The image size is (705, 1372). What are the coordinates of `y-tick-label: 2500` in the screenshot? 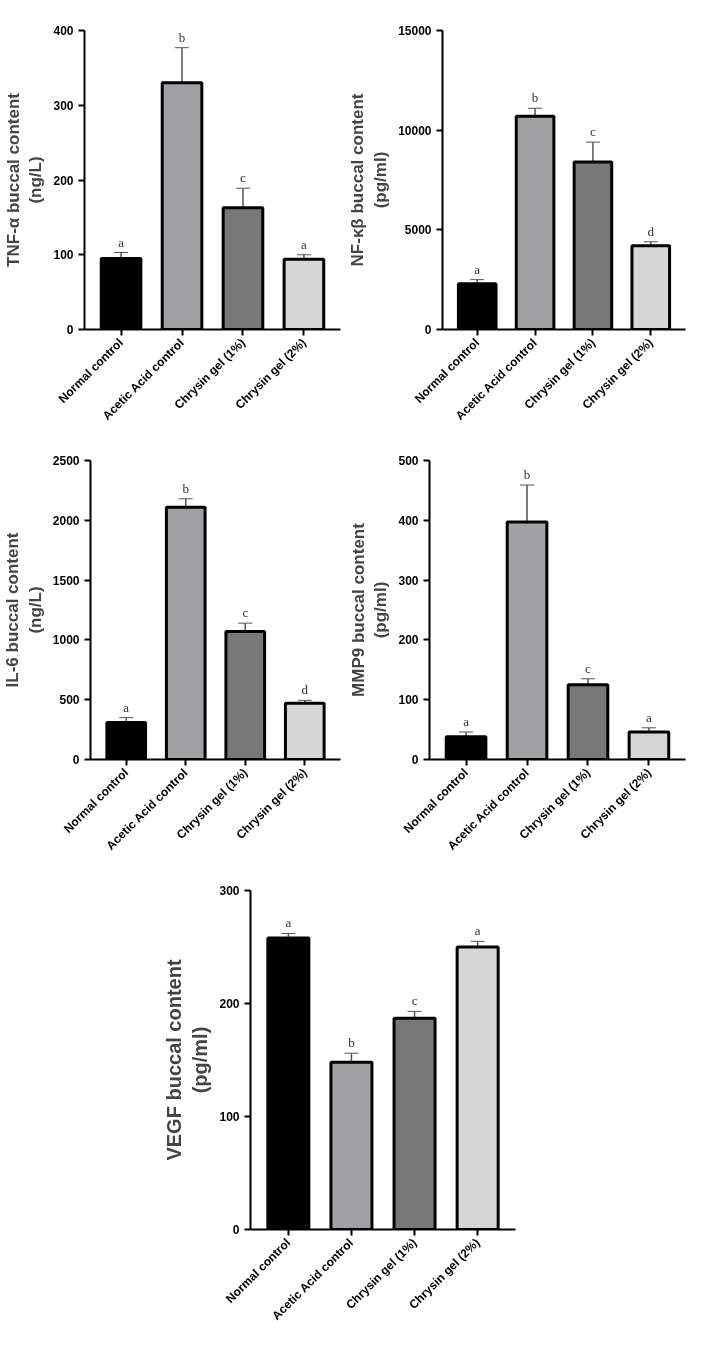 It's located at (66, 461).